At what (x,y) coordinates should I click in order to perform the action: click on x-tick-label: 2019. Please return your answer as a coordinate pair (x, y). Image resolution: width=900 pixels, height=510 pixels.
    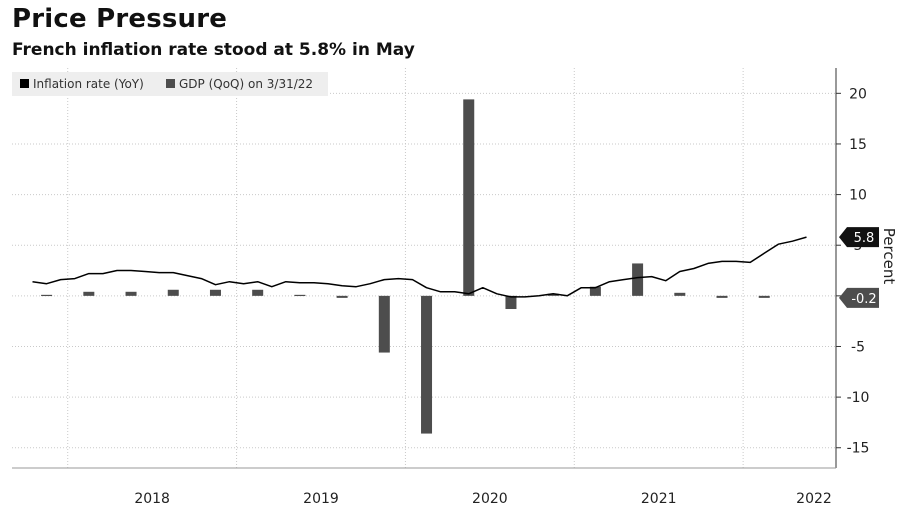
    Looking at the image, I should click on (321, 499).